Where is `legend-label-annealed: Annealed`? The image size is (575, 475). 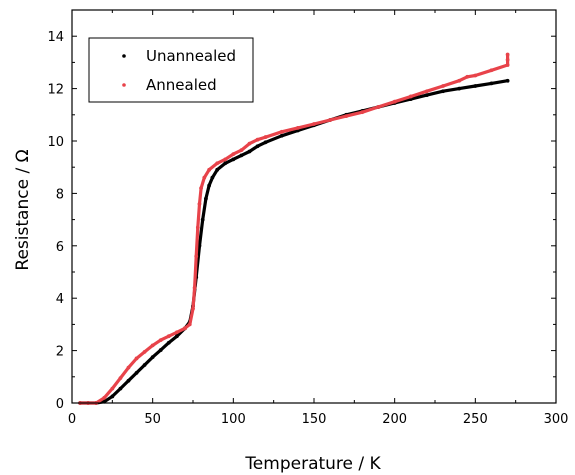
legend-label-annealed: Annealed is located at coordinates (181, 85).